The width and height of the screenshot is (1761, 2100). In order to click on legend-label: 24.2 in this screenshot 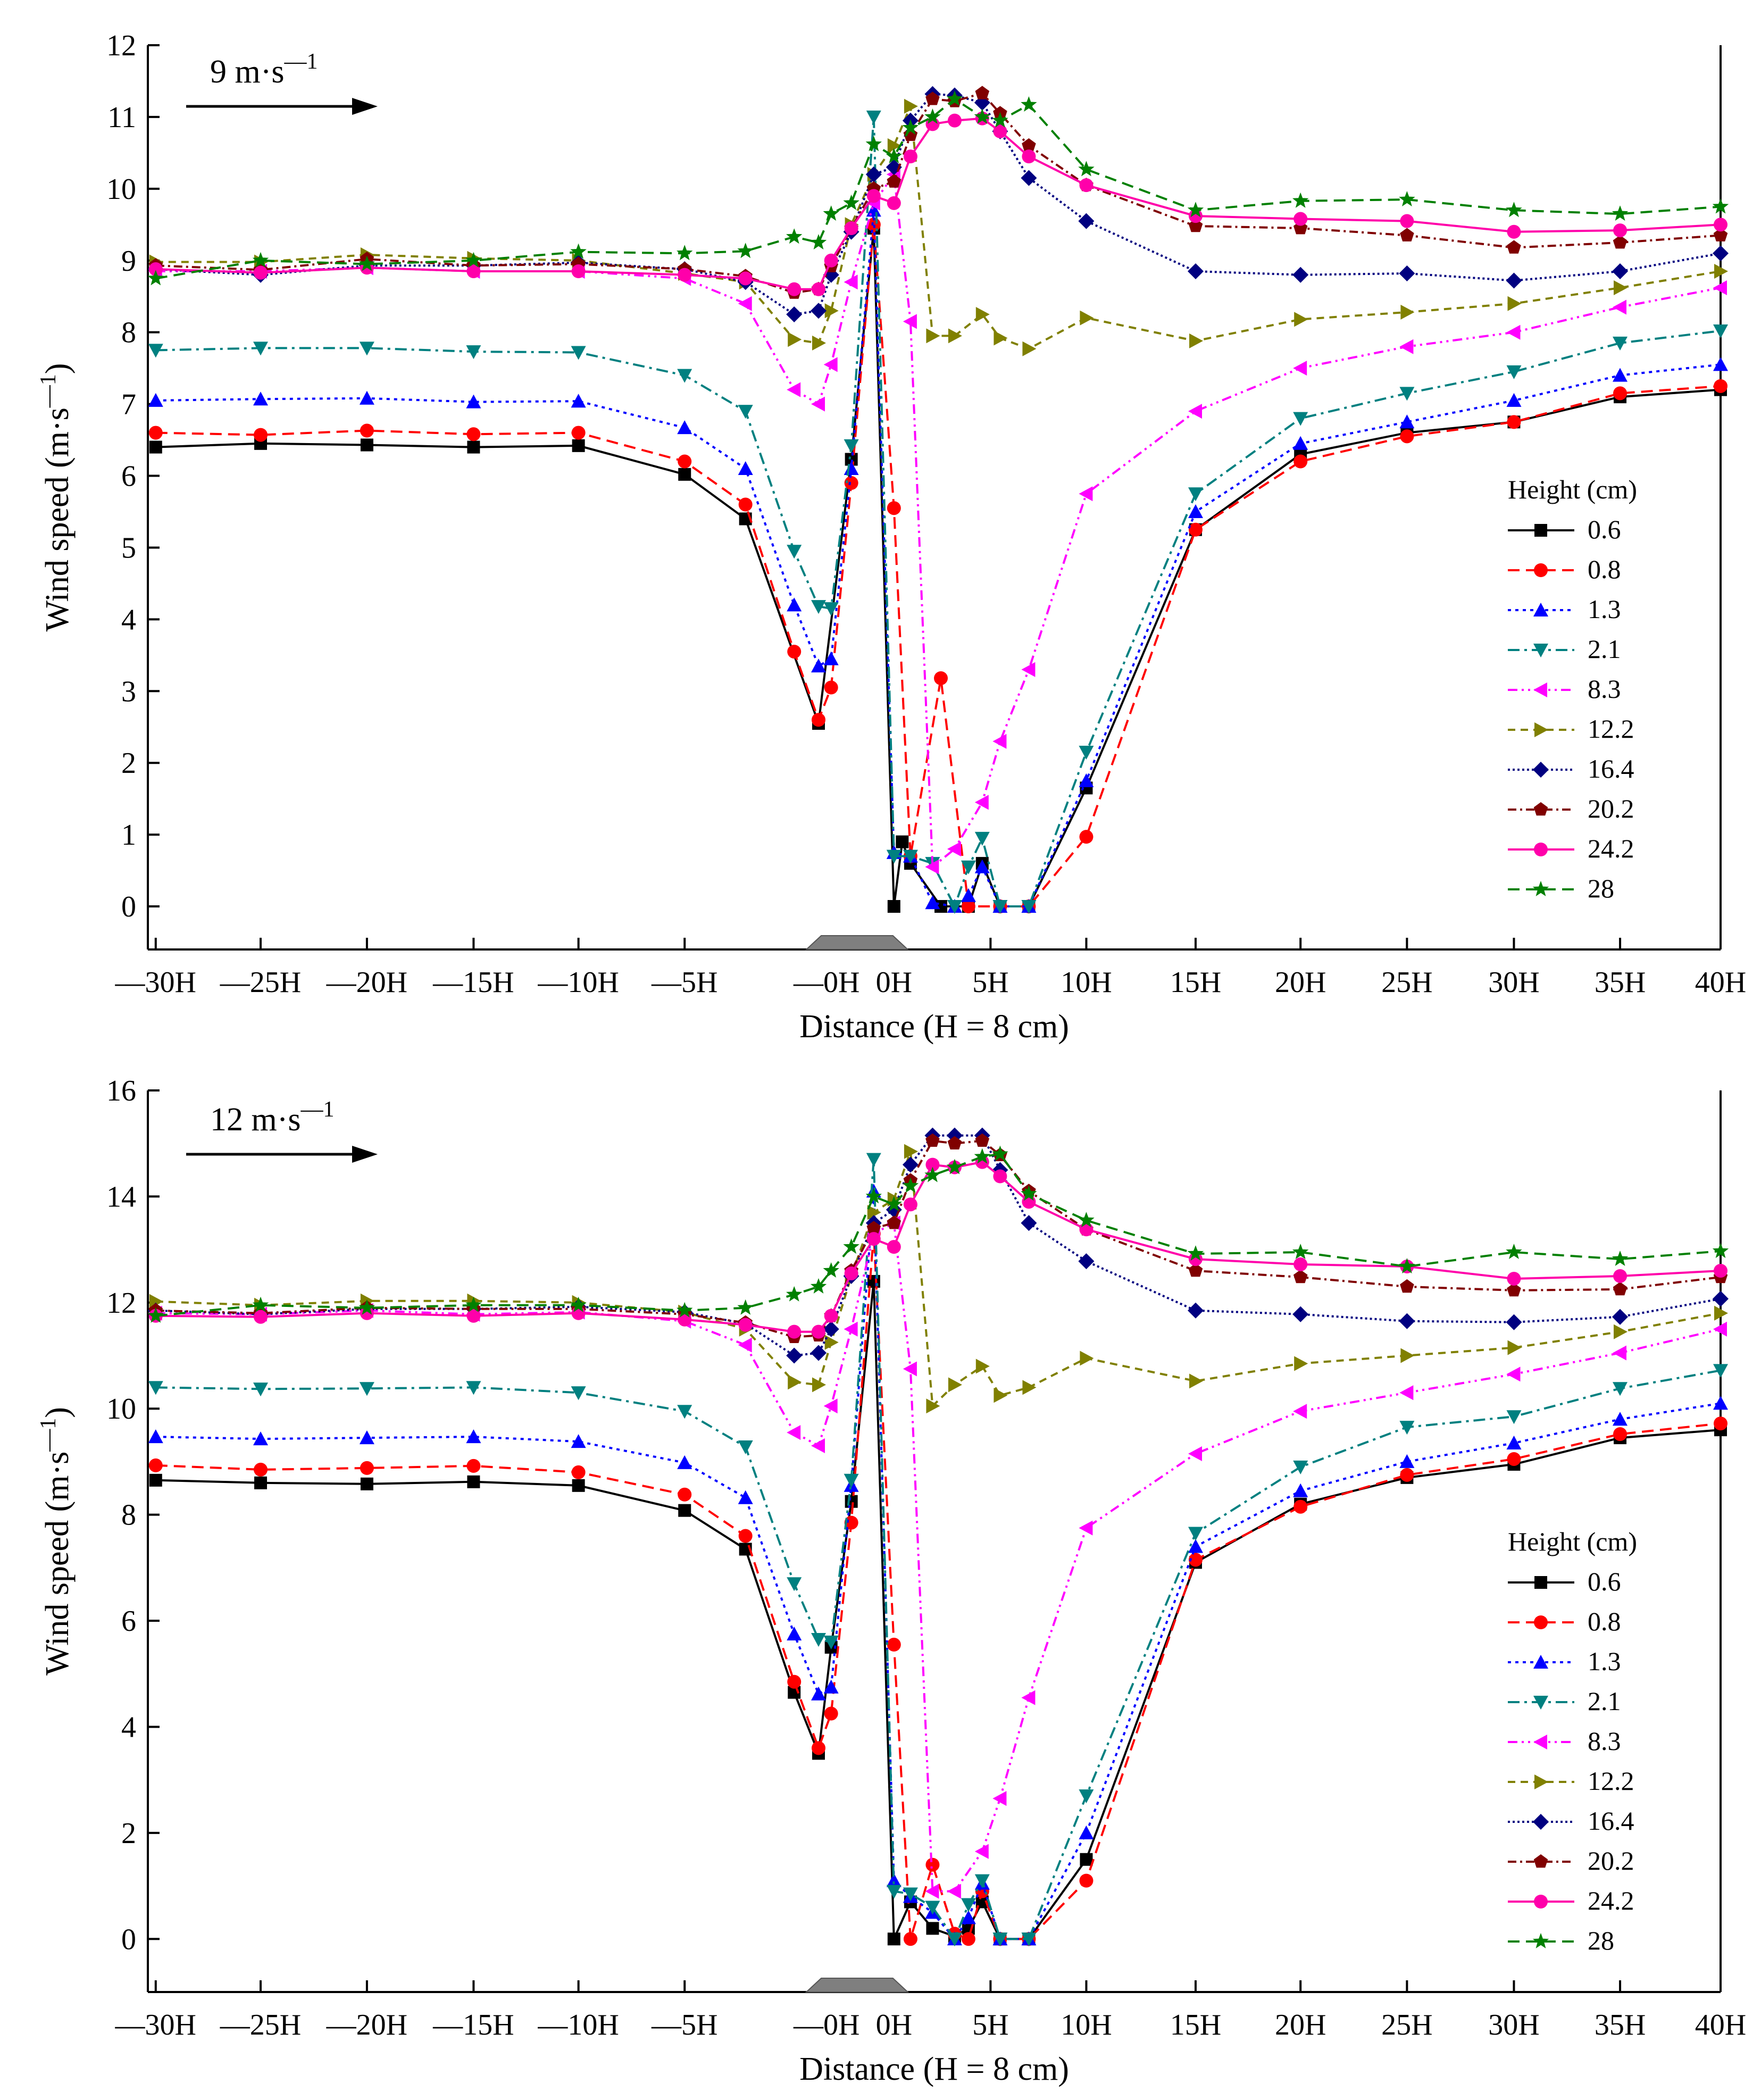, I will do `click(1611, 1900)`.